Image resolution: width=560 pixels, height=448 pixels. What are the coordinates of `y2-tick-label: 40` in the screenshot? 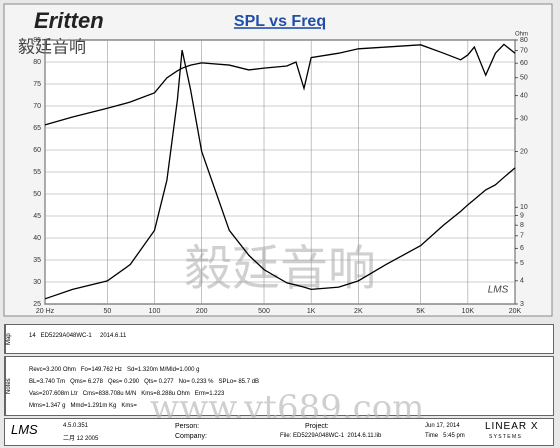 It's located at (524, 96).